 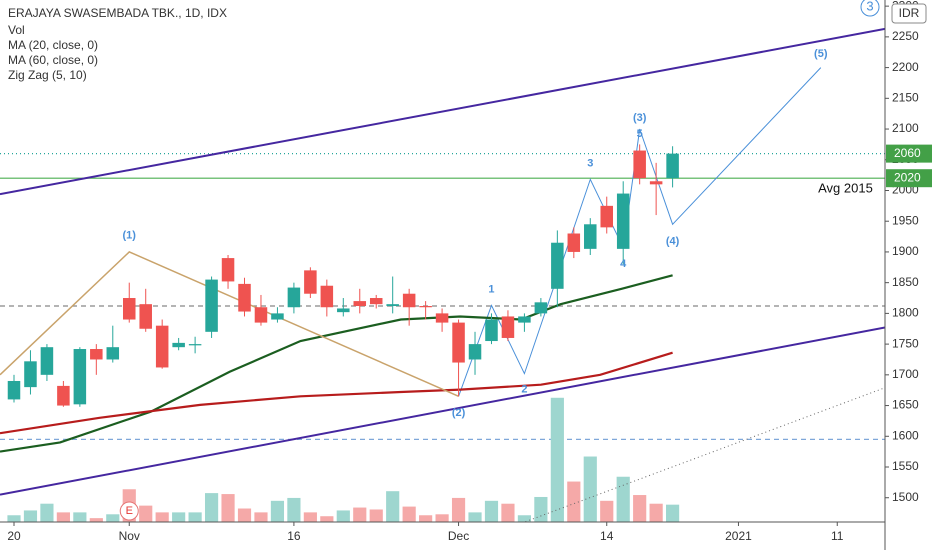 I want to click on wave-label: 3, so click(x=590, y=163).